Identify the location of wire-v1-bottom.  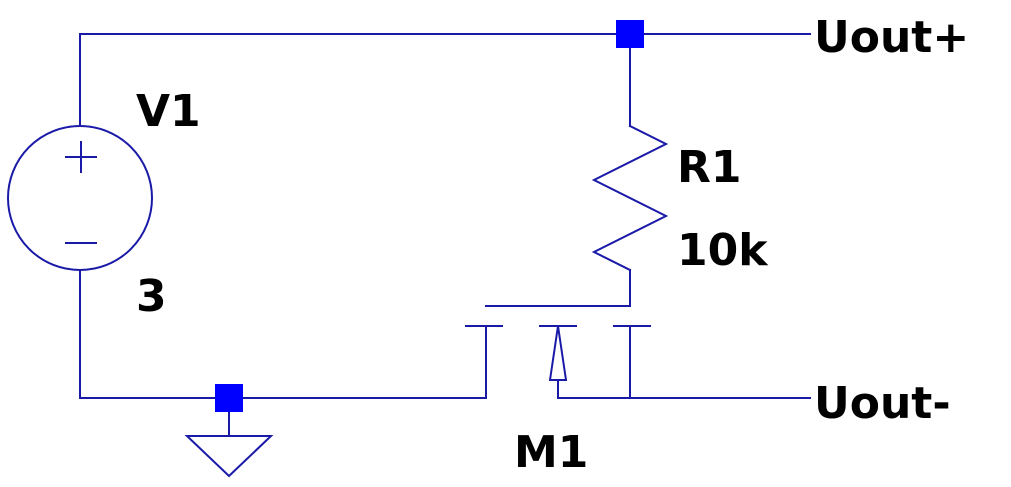
(283, 334).